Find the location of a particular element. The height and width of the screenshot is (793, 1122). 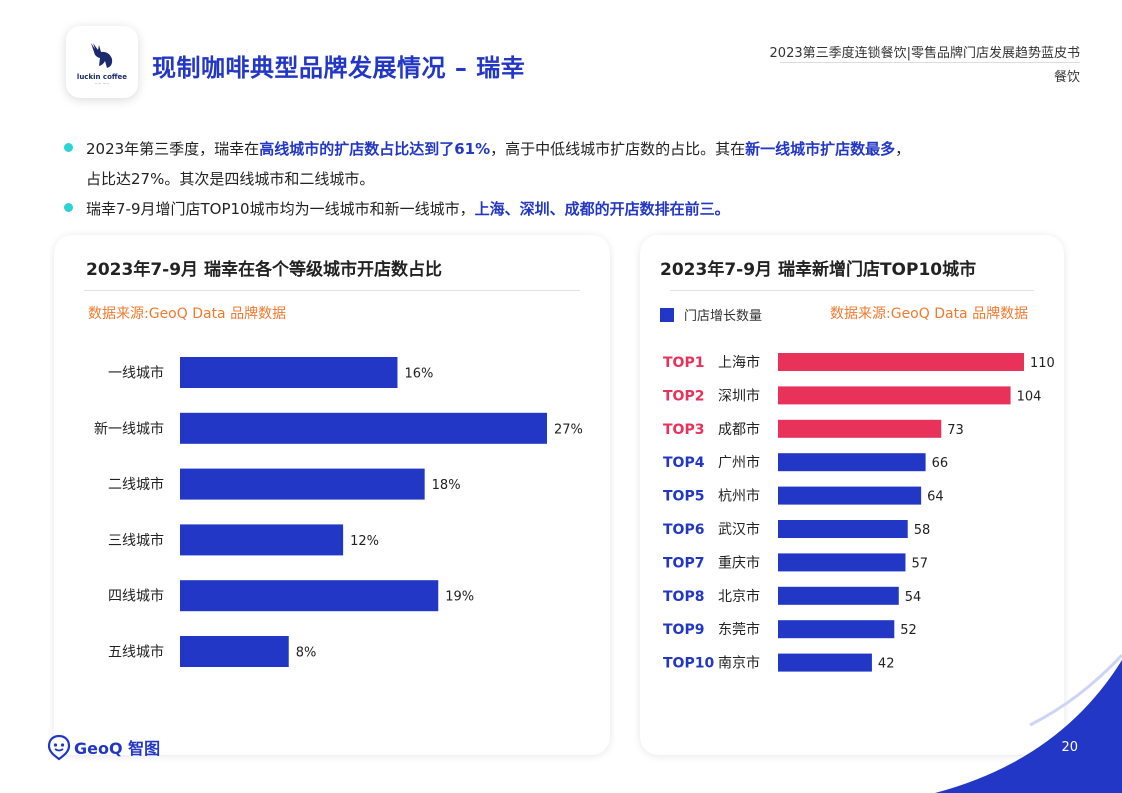

category-label: 五线城市 is located at coordinates (136, 652).